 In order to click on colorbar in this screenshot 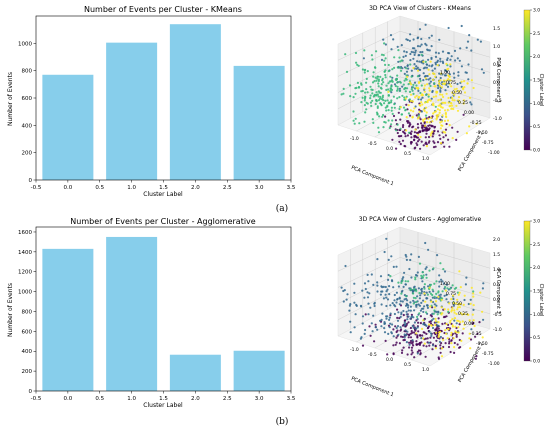, I will do `click(527, 80)`.